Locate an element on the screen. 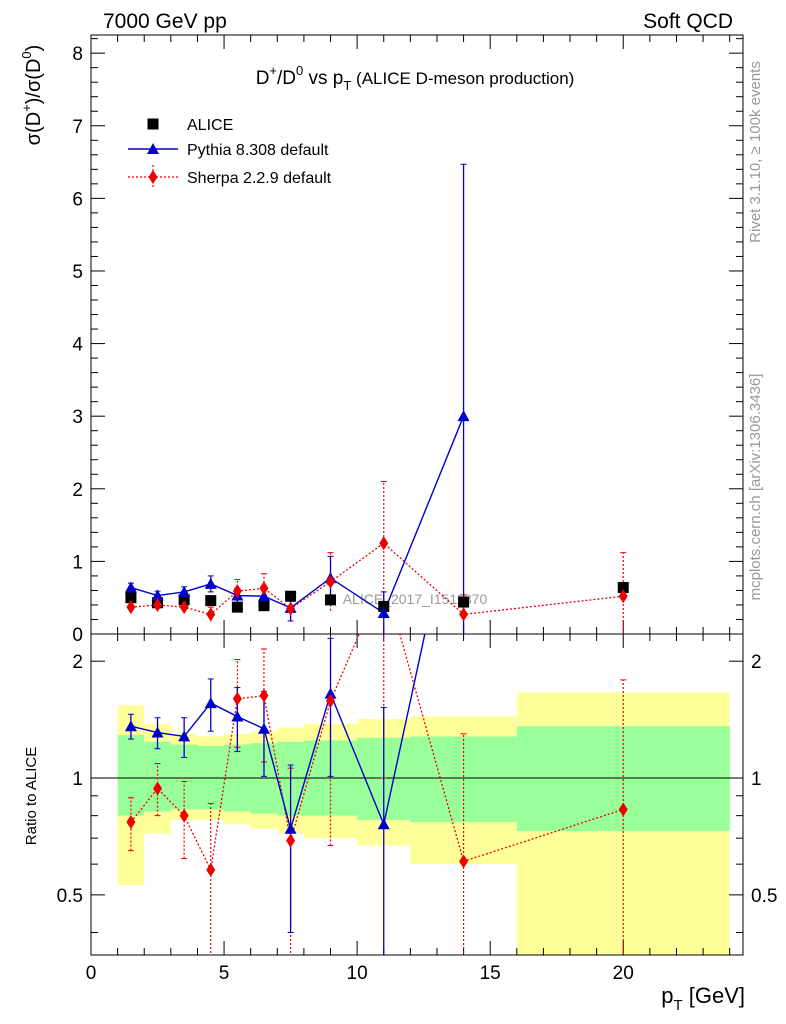 The image size is (786, 1024). pythia-line is located at coordinates (297, 514).